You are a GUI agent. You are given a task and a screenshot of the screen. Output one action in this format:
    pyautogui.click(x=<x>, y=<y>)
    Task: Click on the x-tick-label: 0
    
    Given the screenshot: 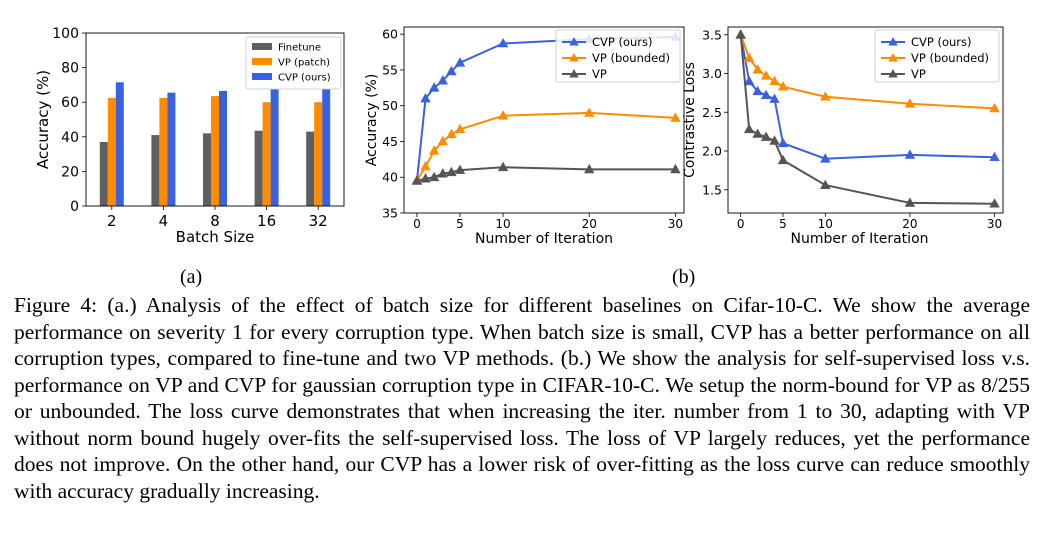 What is the action you would take?
    pyautogui.click(x=417, y=224)
    